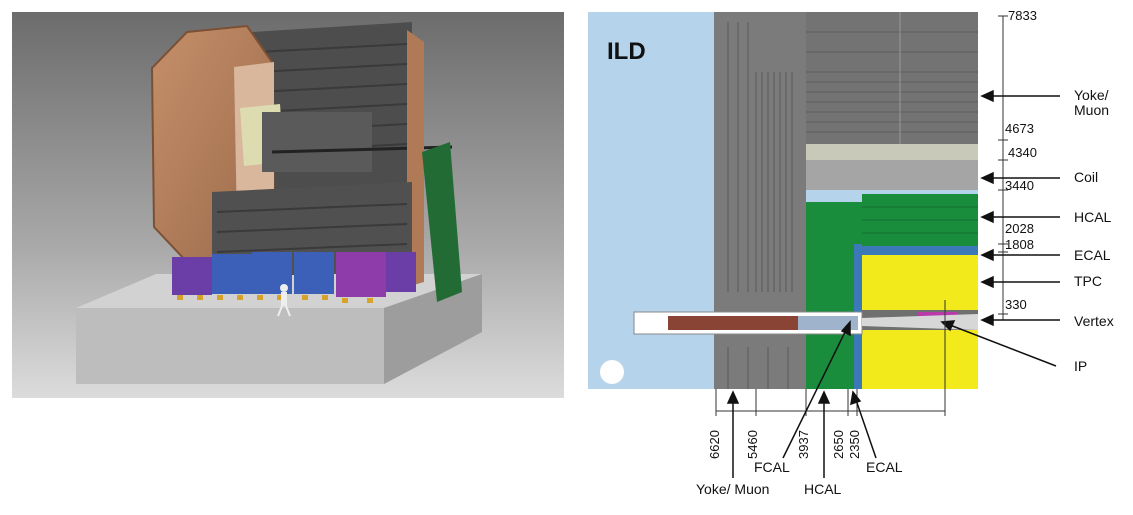 Image resolution: width=1133 pixels, height=515 pixels. I want to click on label-yoke-muon: Yoke/ Muon, so click(1092, 102).